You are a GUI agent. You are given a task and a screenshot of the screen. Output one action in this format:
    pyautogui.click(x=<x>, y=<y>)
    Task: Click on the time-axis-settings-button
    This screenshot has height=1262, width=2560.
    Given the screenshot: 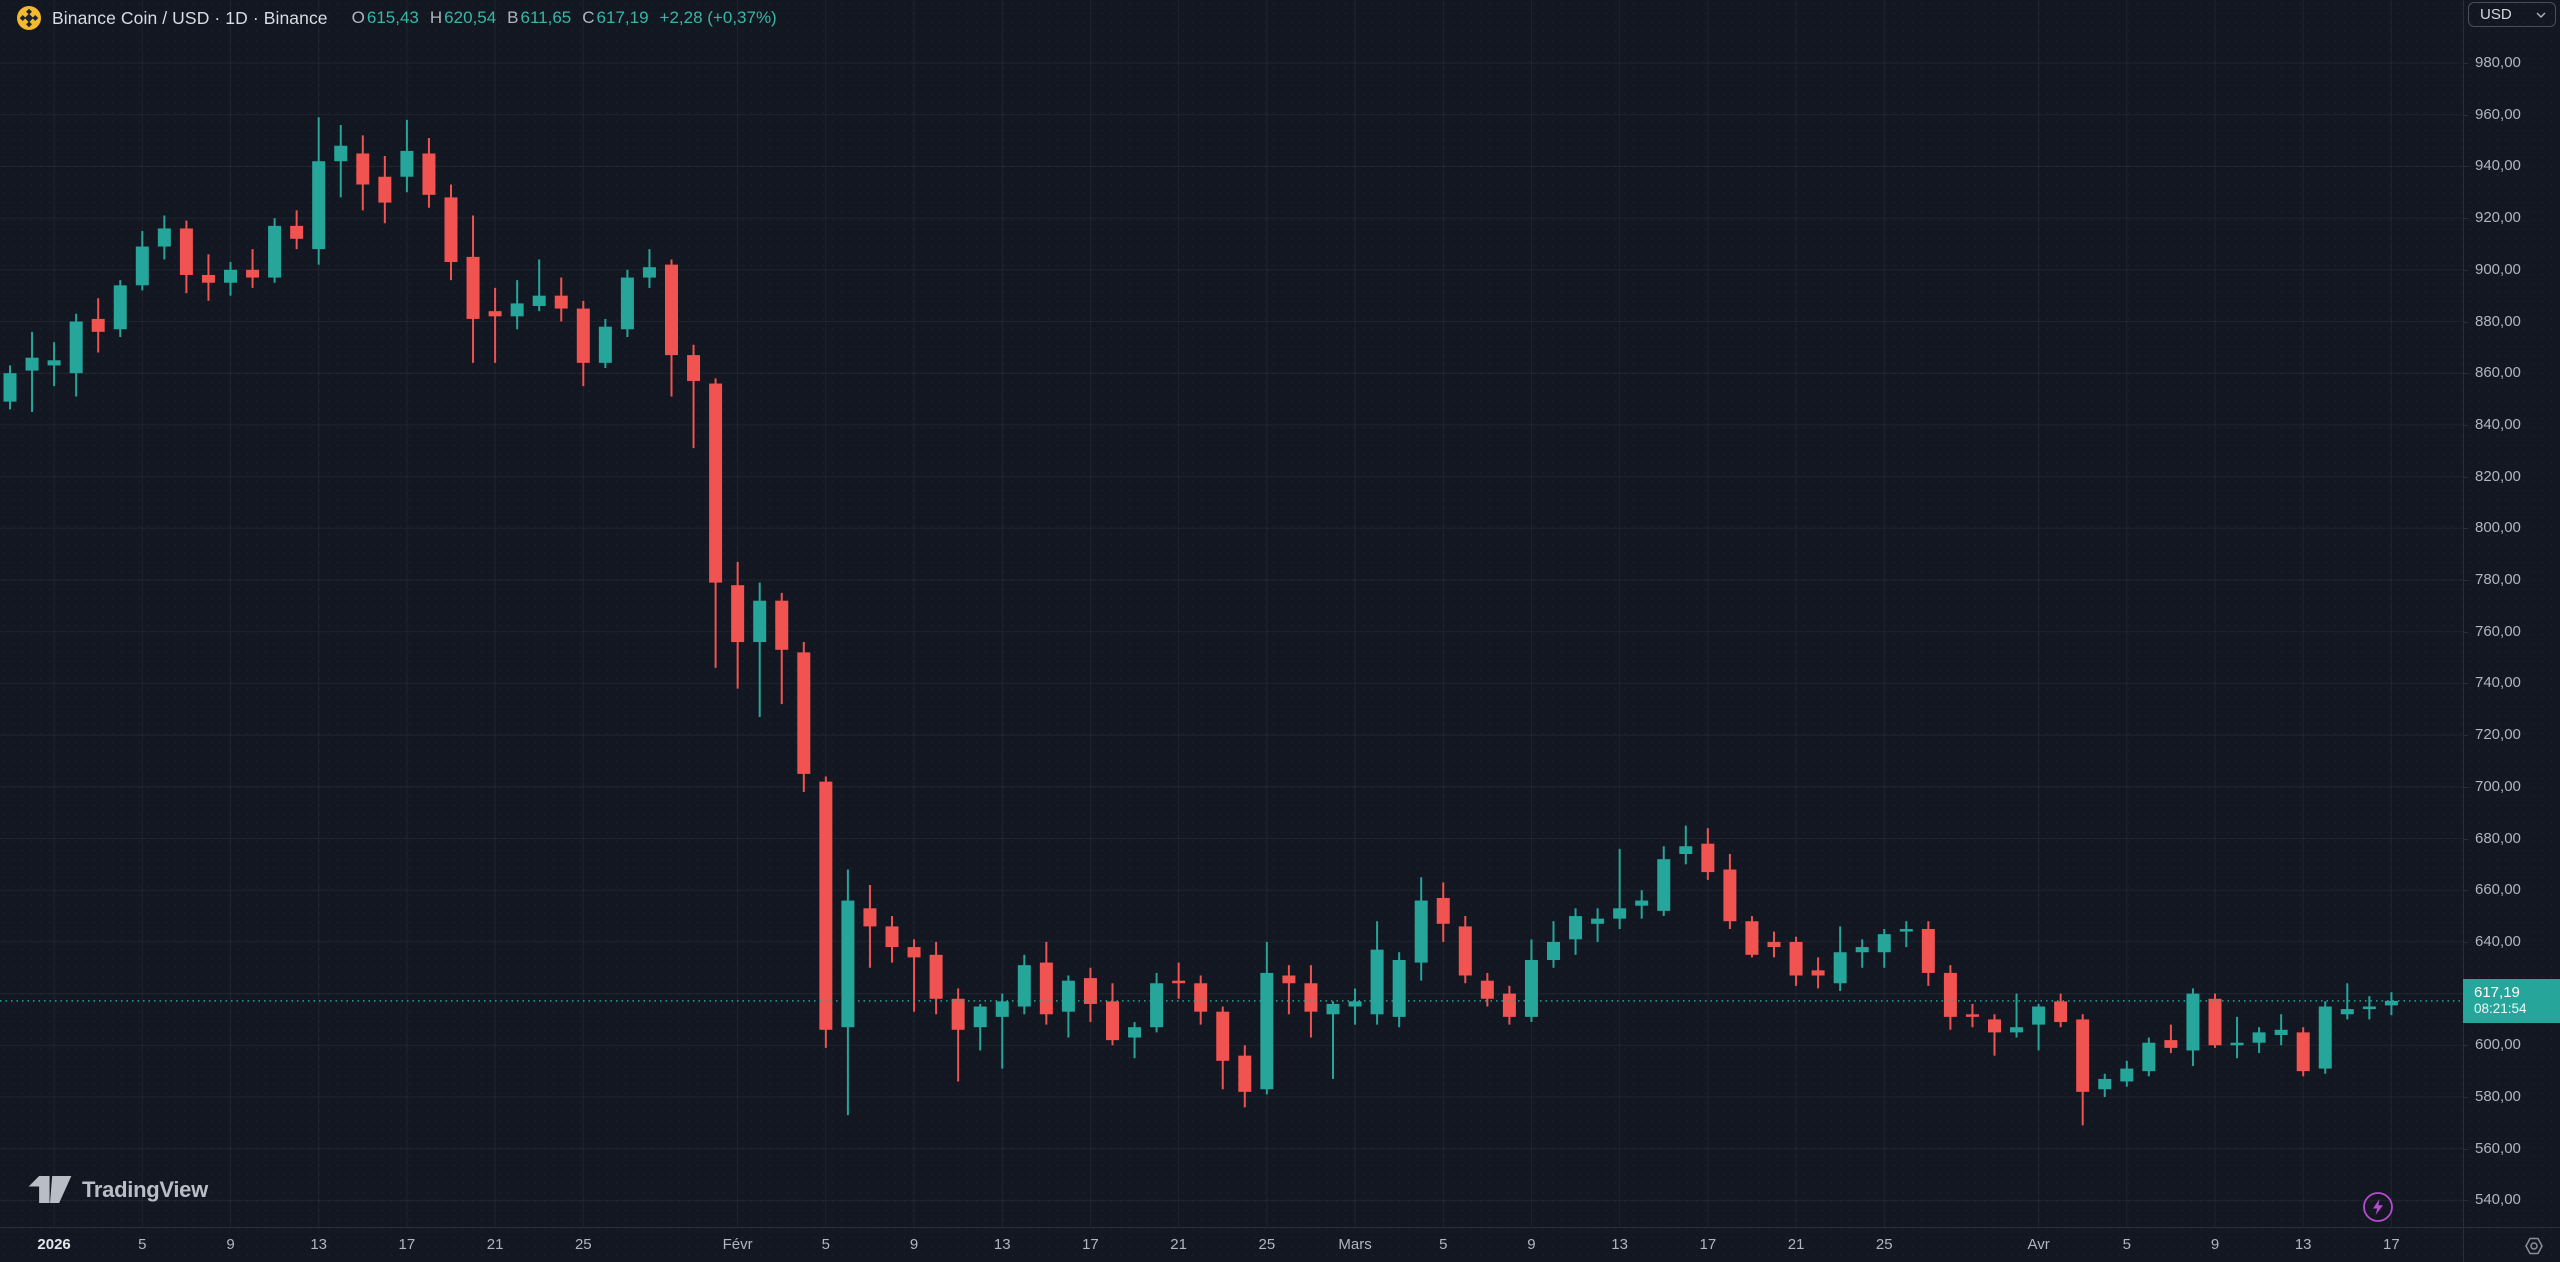 What is the action you would take?
    pyautogui.click(x=2534, y=1246)
    